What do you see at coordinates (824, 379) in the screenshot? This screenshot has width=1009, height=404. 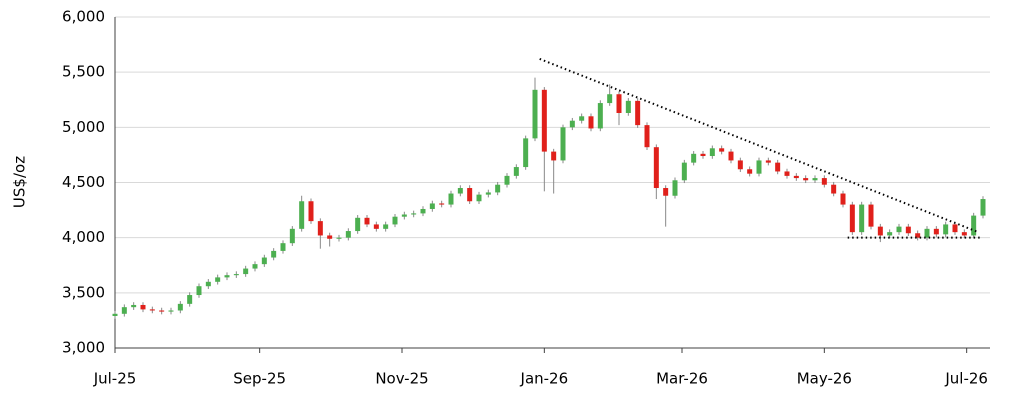 I see `x-tick-label: May-26` at bounding box center [824, 379].